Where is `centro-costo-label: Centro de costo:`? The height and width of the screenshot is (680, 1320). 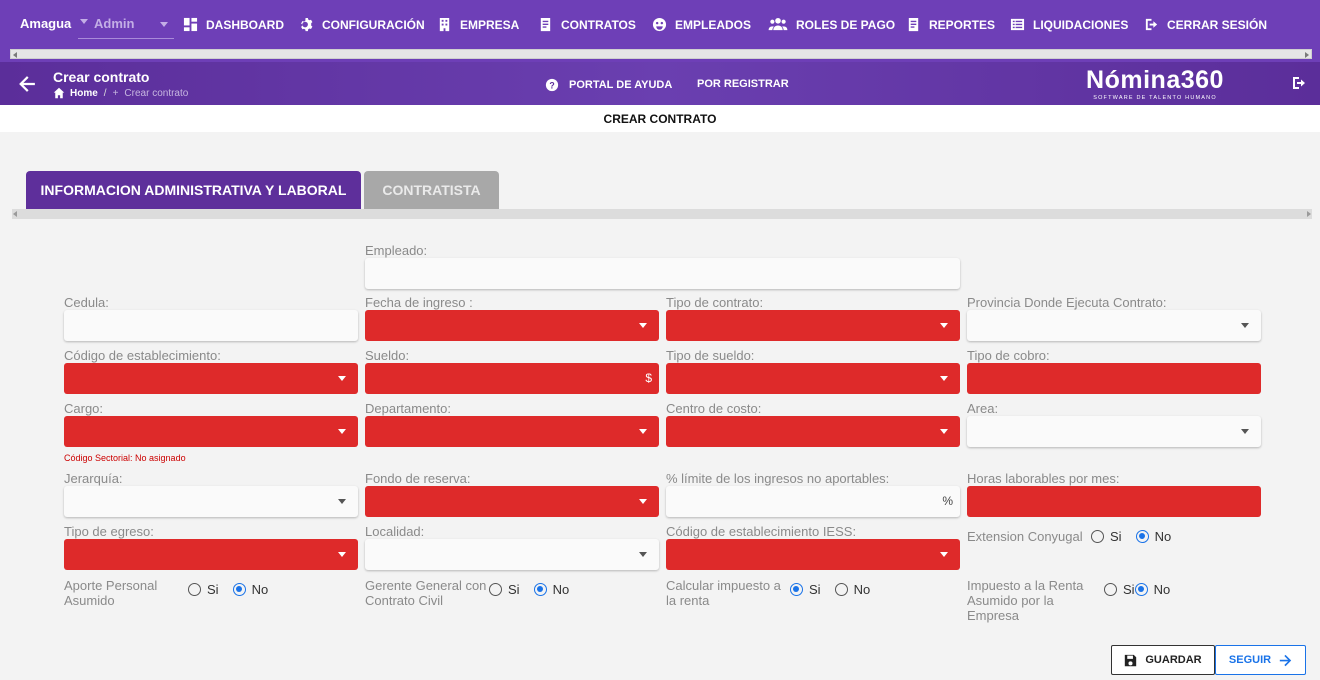
centro-costo-label: Centro de costo: is located at coordinates (714, 408).